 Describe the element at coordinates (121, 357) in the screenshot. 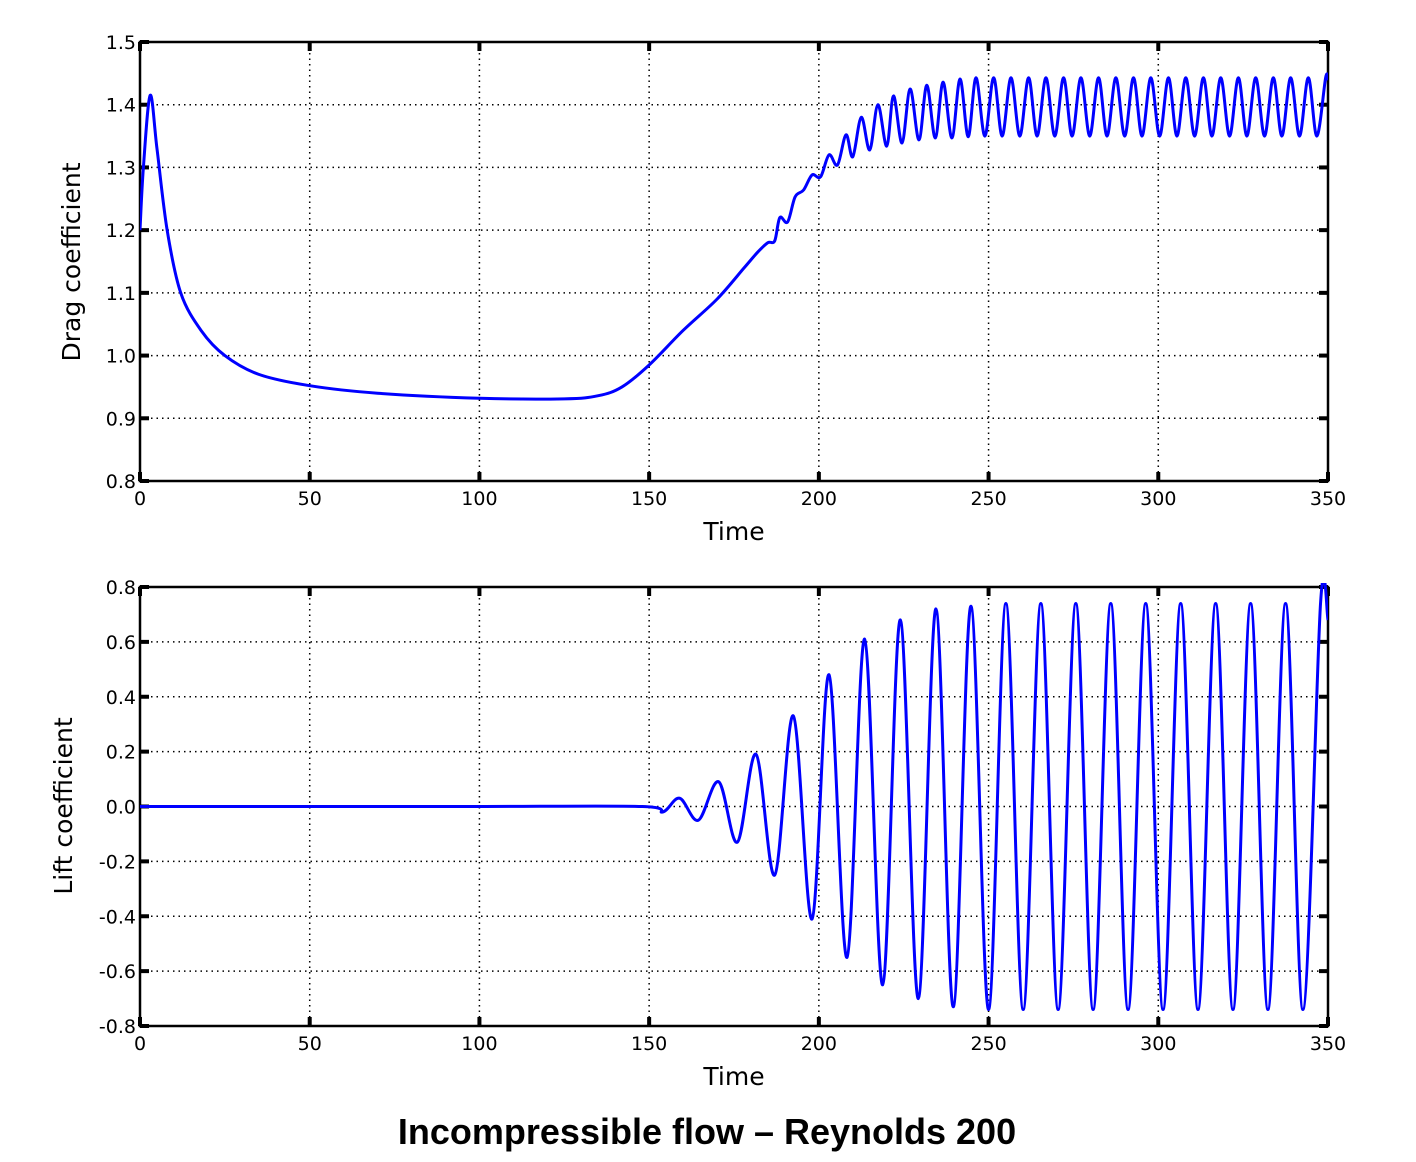

I see `y-tick-label: 1.0` at that location.